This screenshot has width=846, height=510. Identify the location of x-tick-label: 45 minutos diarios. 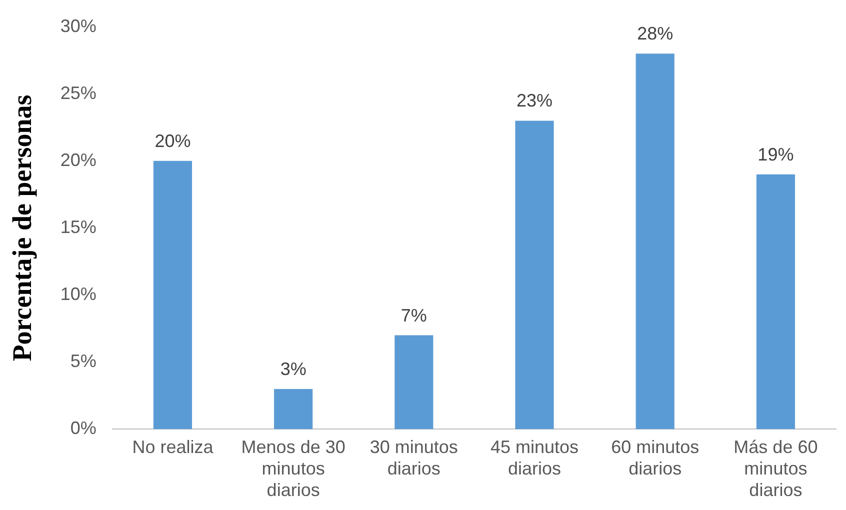
(534, 457).